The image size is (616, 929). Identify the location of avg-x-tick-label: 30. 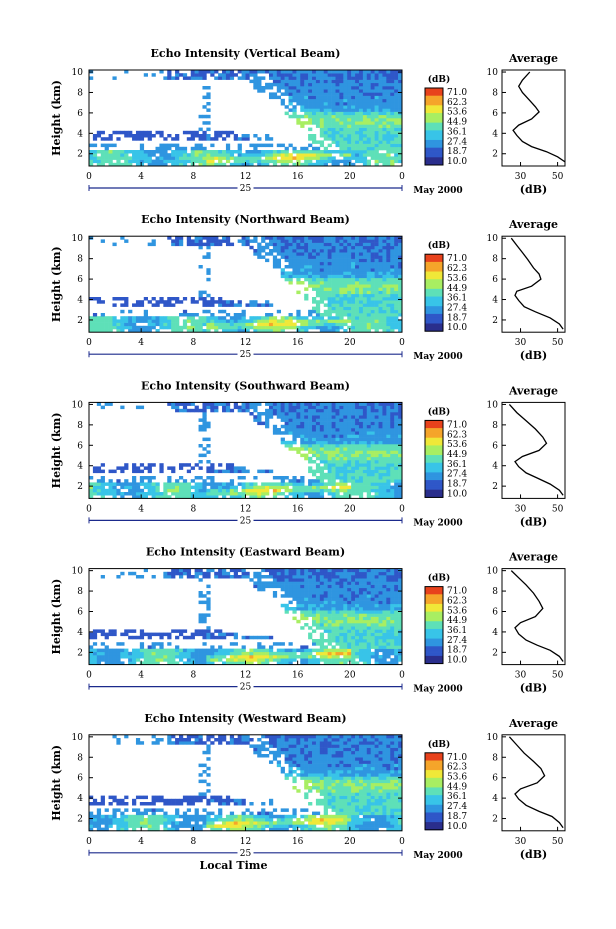
(521, 177).